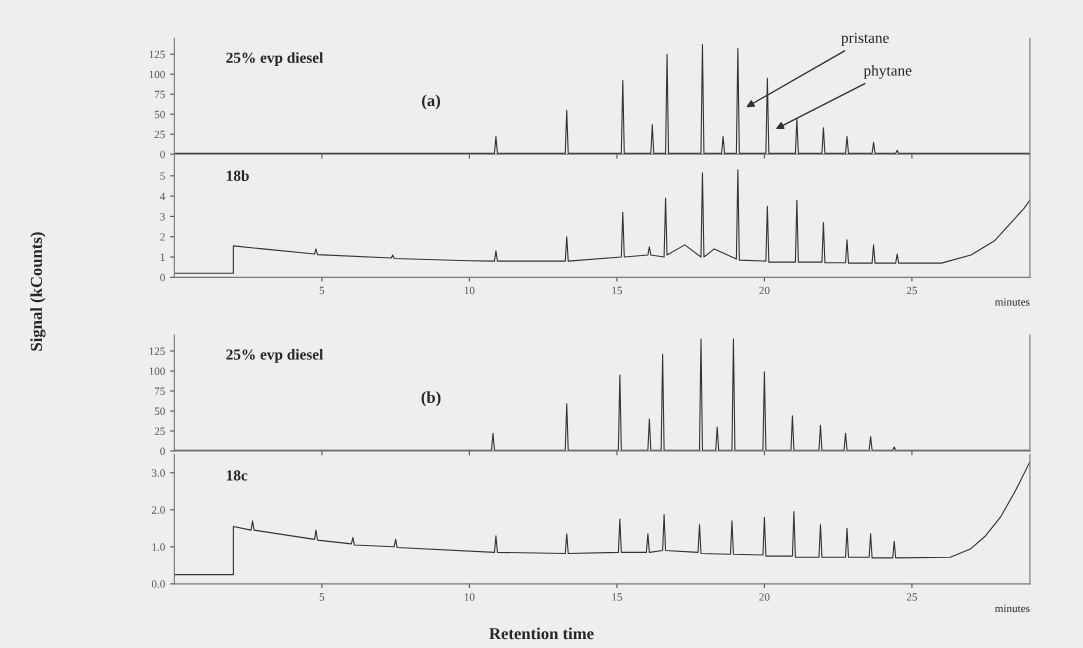  What do you see at coordinates (237, 475) in the screenshot?
I see `text: 18c` at bounding box center [237, 475].